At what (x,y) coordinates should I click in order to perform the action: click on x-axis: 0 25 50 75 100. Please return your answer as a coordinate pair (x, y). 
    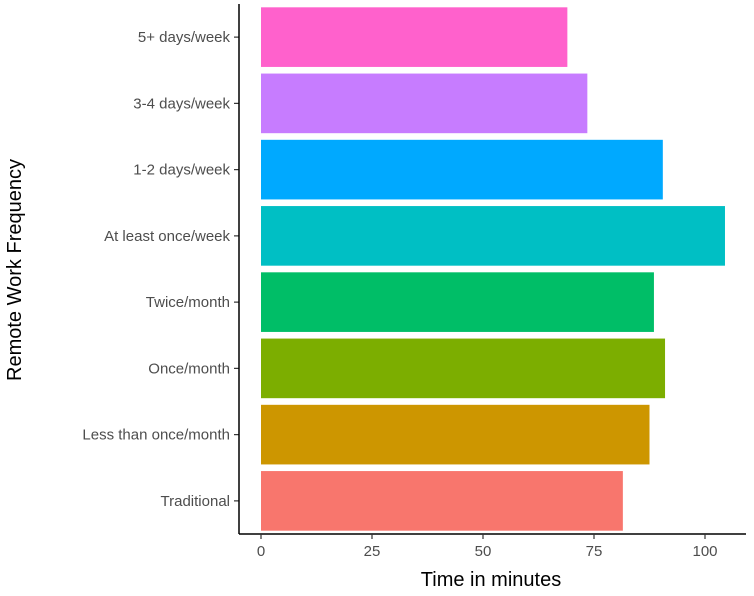
    Looking at the image, I should click on (492, 546).